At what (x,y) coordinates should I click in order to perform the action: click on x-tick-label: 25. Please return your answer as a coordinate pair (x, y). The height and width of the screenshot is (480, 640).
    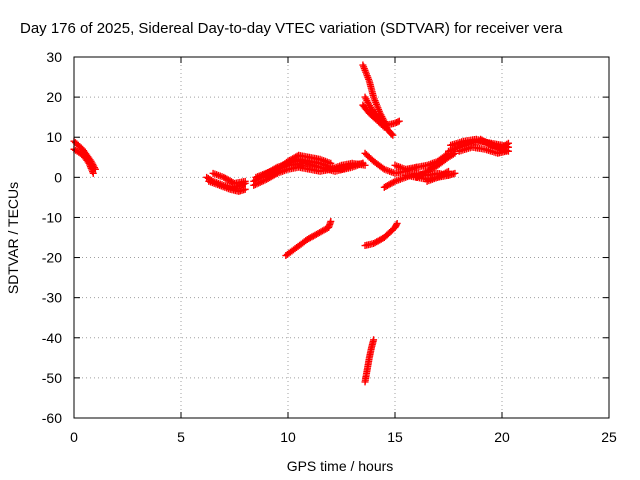
    Looking at the image, I should click on (609, 437).